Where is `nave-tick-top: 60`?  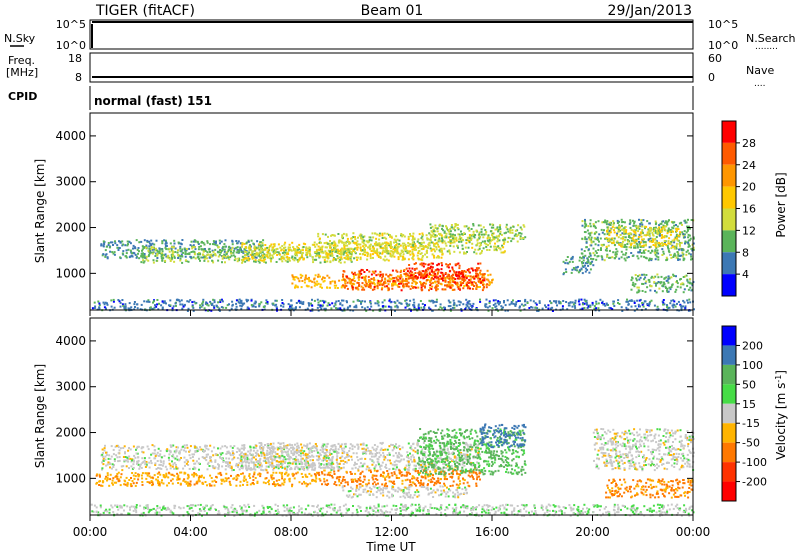
nave-tick-top: 60 is located at coordinates (715, 58).